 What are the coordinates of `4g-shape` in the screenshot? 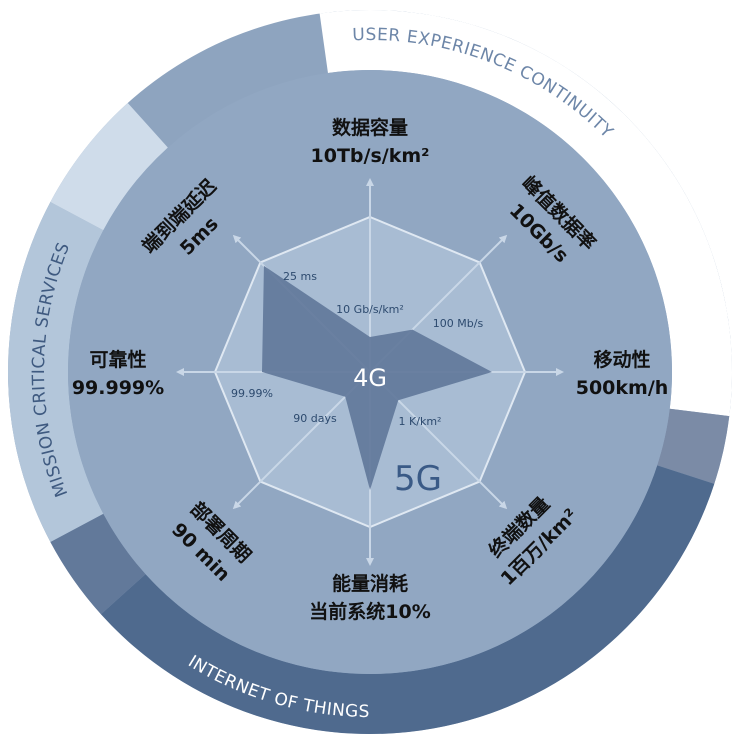 It's located at (377, 377).